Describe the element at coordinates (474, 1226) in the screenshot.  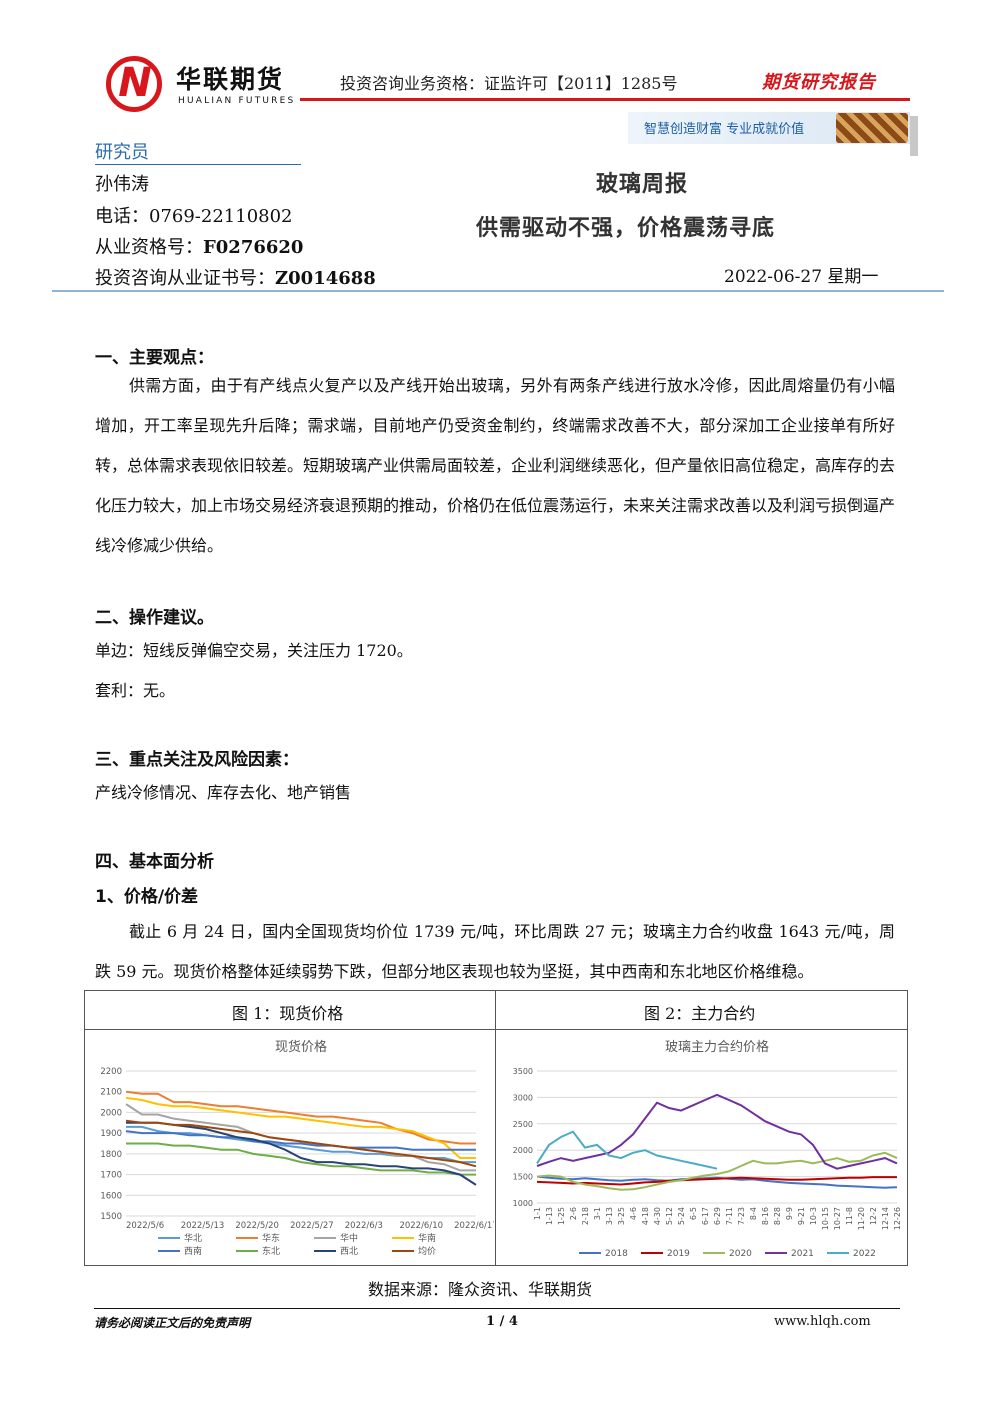
I see `x-tick-label: 2022/6/17` at that location.